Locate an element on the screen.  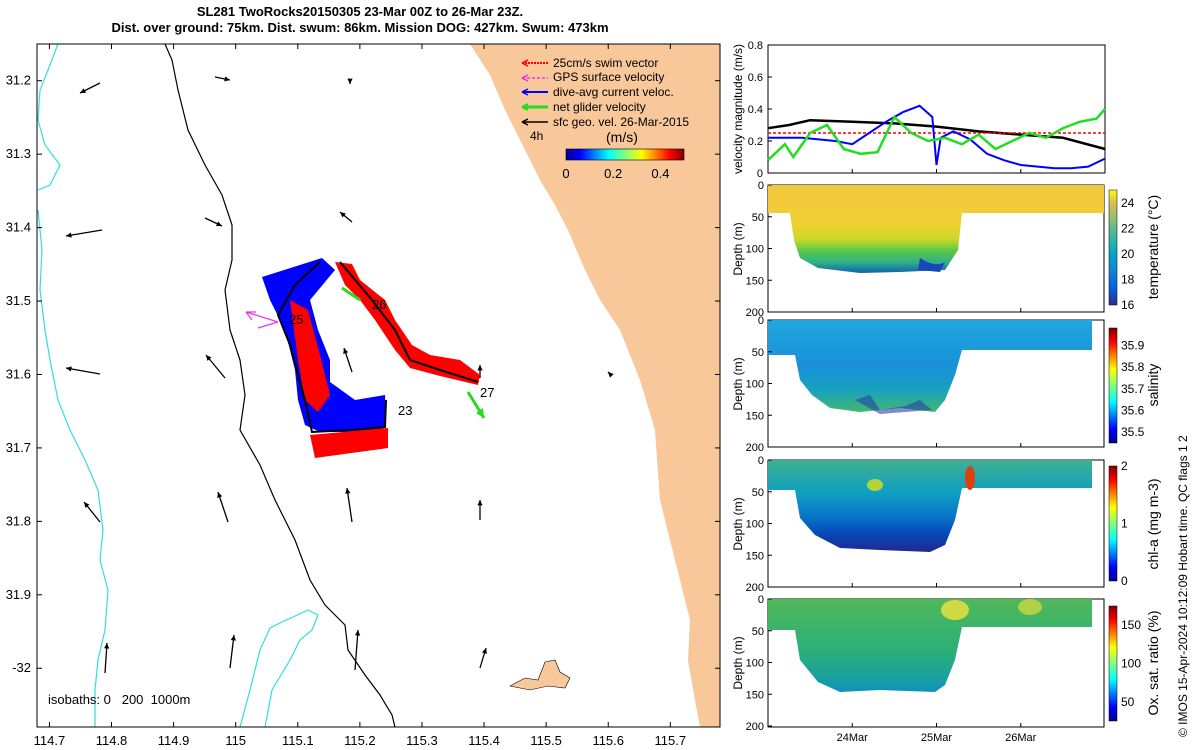
colorbar-tick-label: 35.7 is located at coordinates (1133, 389).